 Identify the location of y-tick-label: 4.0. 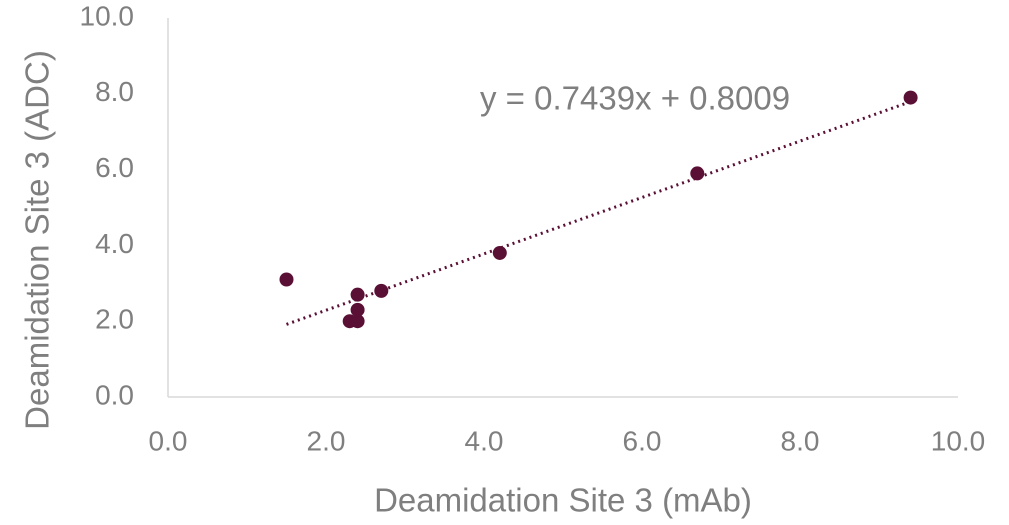
(114, 243).